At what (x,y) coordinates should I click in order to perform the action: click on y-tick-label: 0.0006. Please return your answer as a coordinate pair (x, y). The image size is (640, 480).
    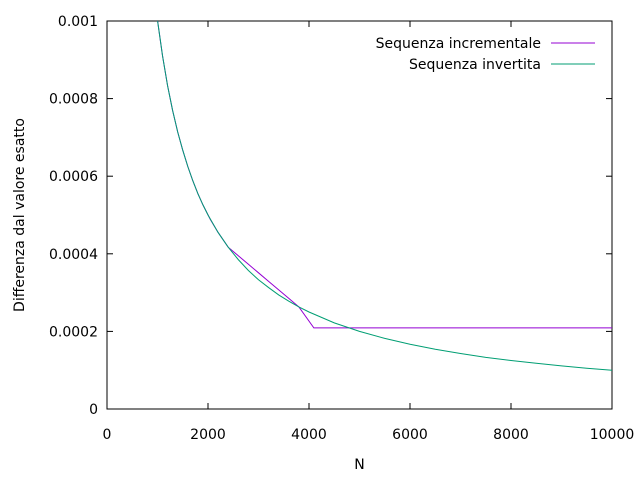
    Looking at the image, I should click on (73, 177).